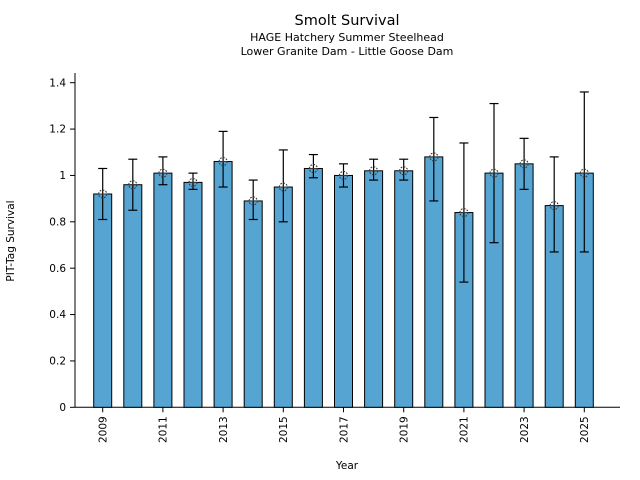  Describe the element at coordinates (347, 466) in the screenshot. I see `x-axis-label: Year` at that location.